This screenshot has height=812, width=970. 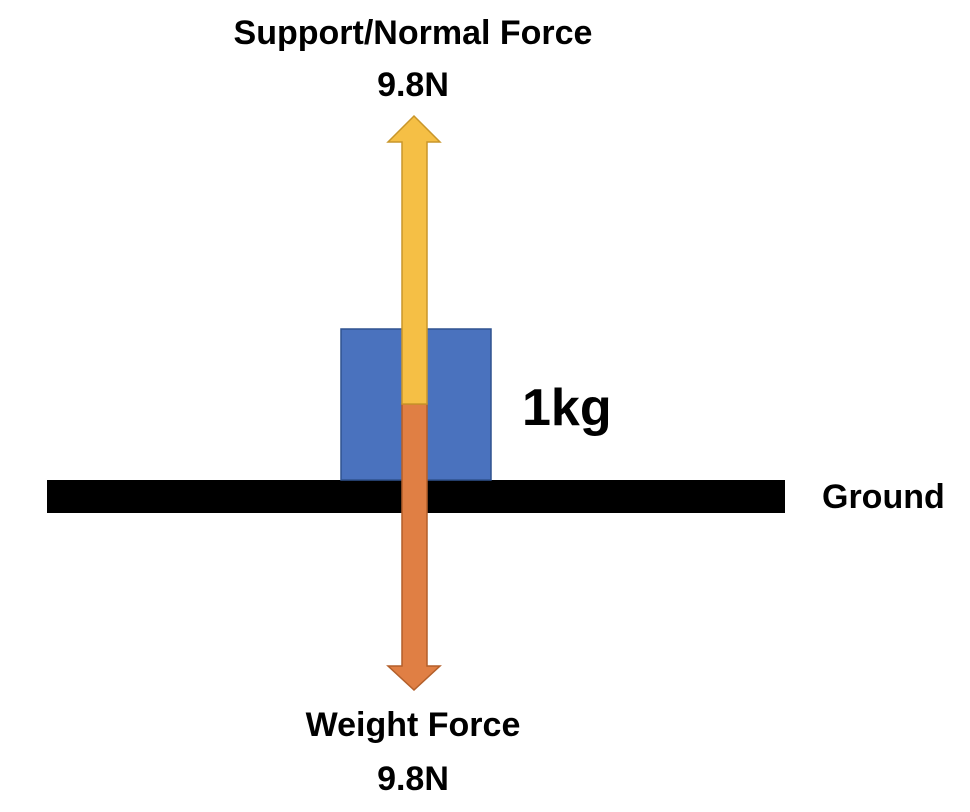 What do you see at coordinates (414, 547) in the screenshot?
I see `weight-force-arrow` at bounding box center [414, 547].